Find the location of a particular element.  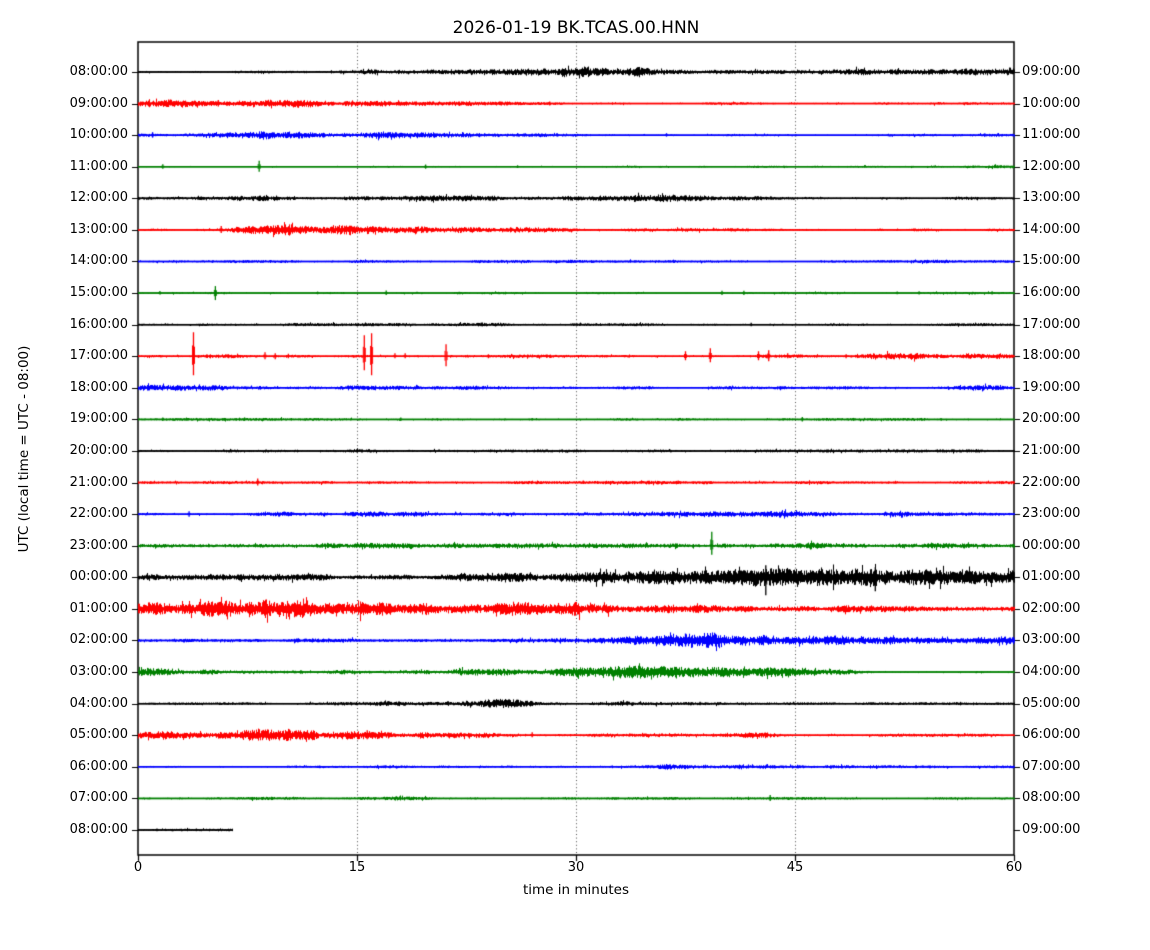

y-tick-label-right: 20:00:00 is located at coordinates (1051, 419).